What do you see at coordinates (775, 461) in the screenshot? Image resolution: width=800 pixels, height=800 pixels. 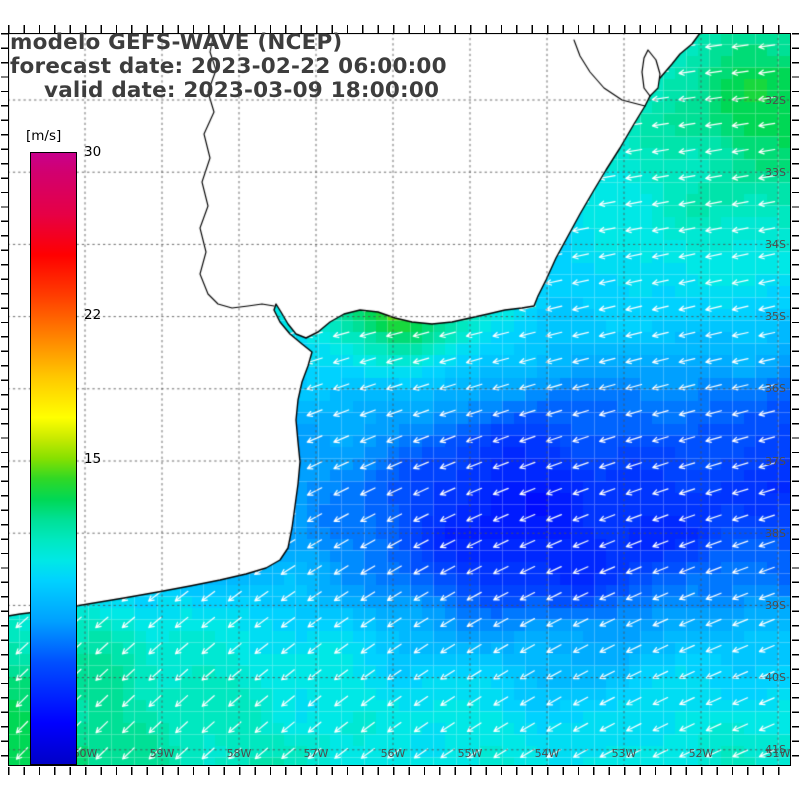 I see `lat-label: 37S` at bounding box center [775, 461].